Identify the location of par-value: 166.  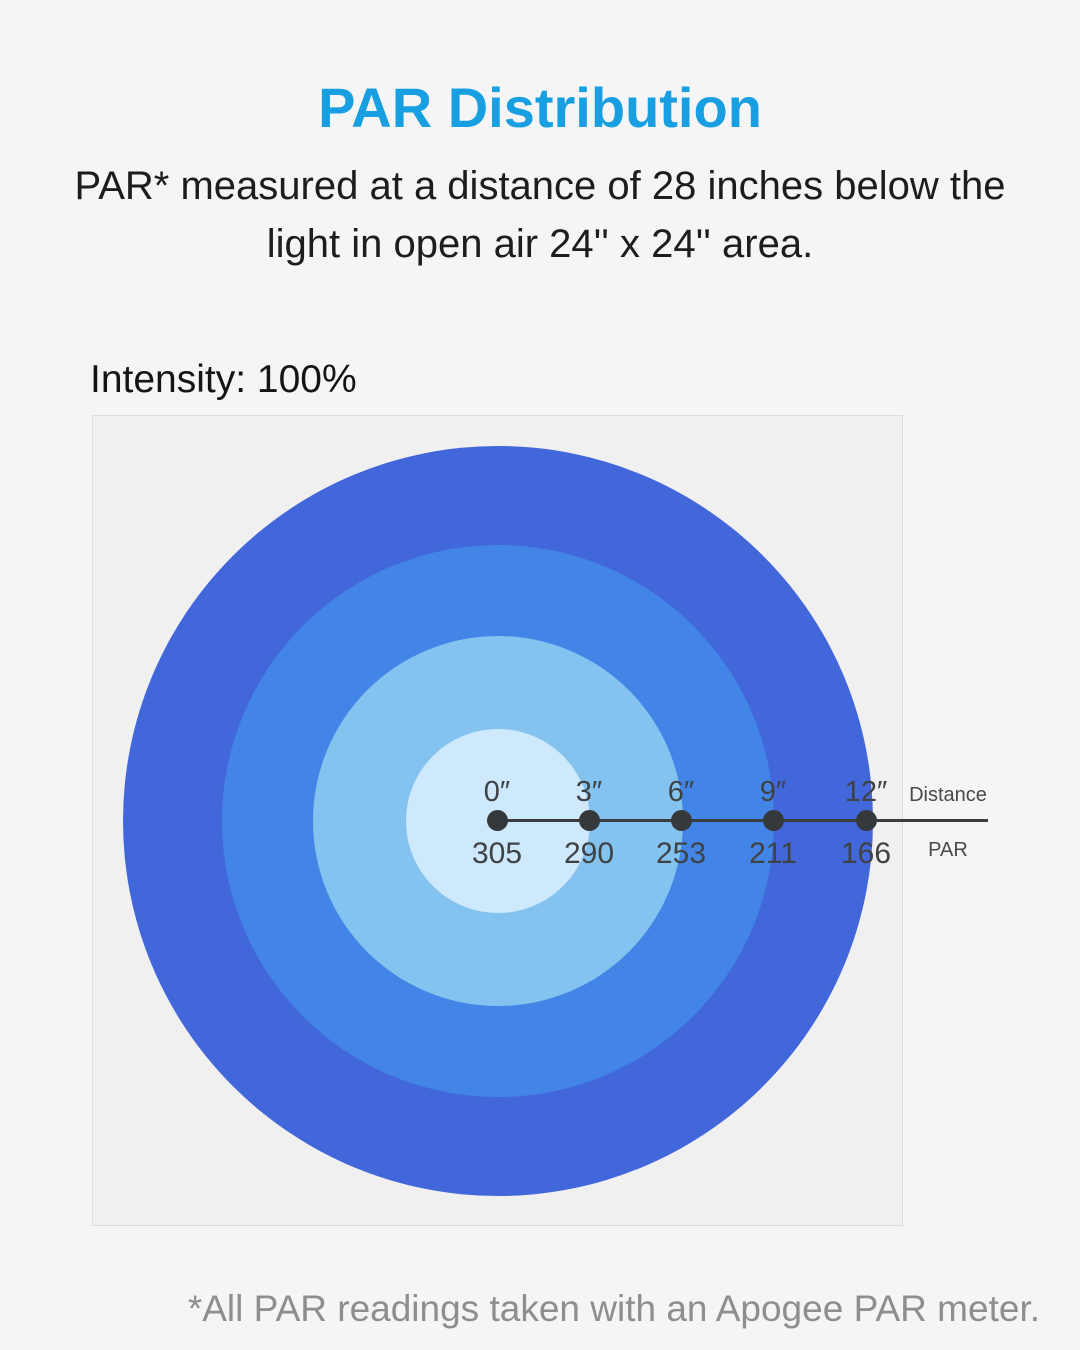
(866, 853).